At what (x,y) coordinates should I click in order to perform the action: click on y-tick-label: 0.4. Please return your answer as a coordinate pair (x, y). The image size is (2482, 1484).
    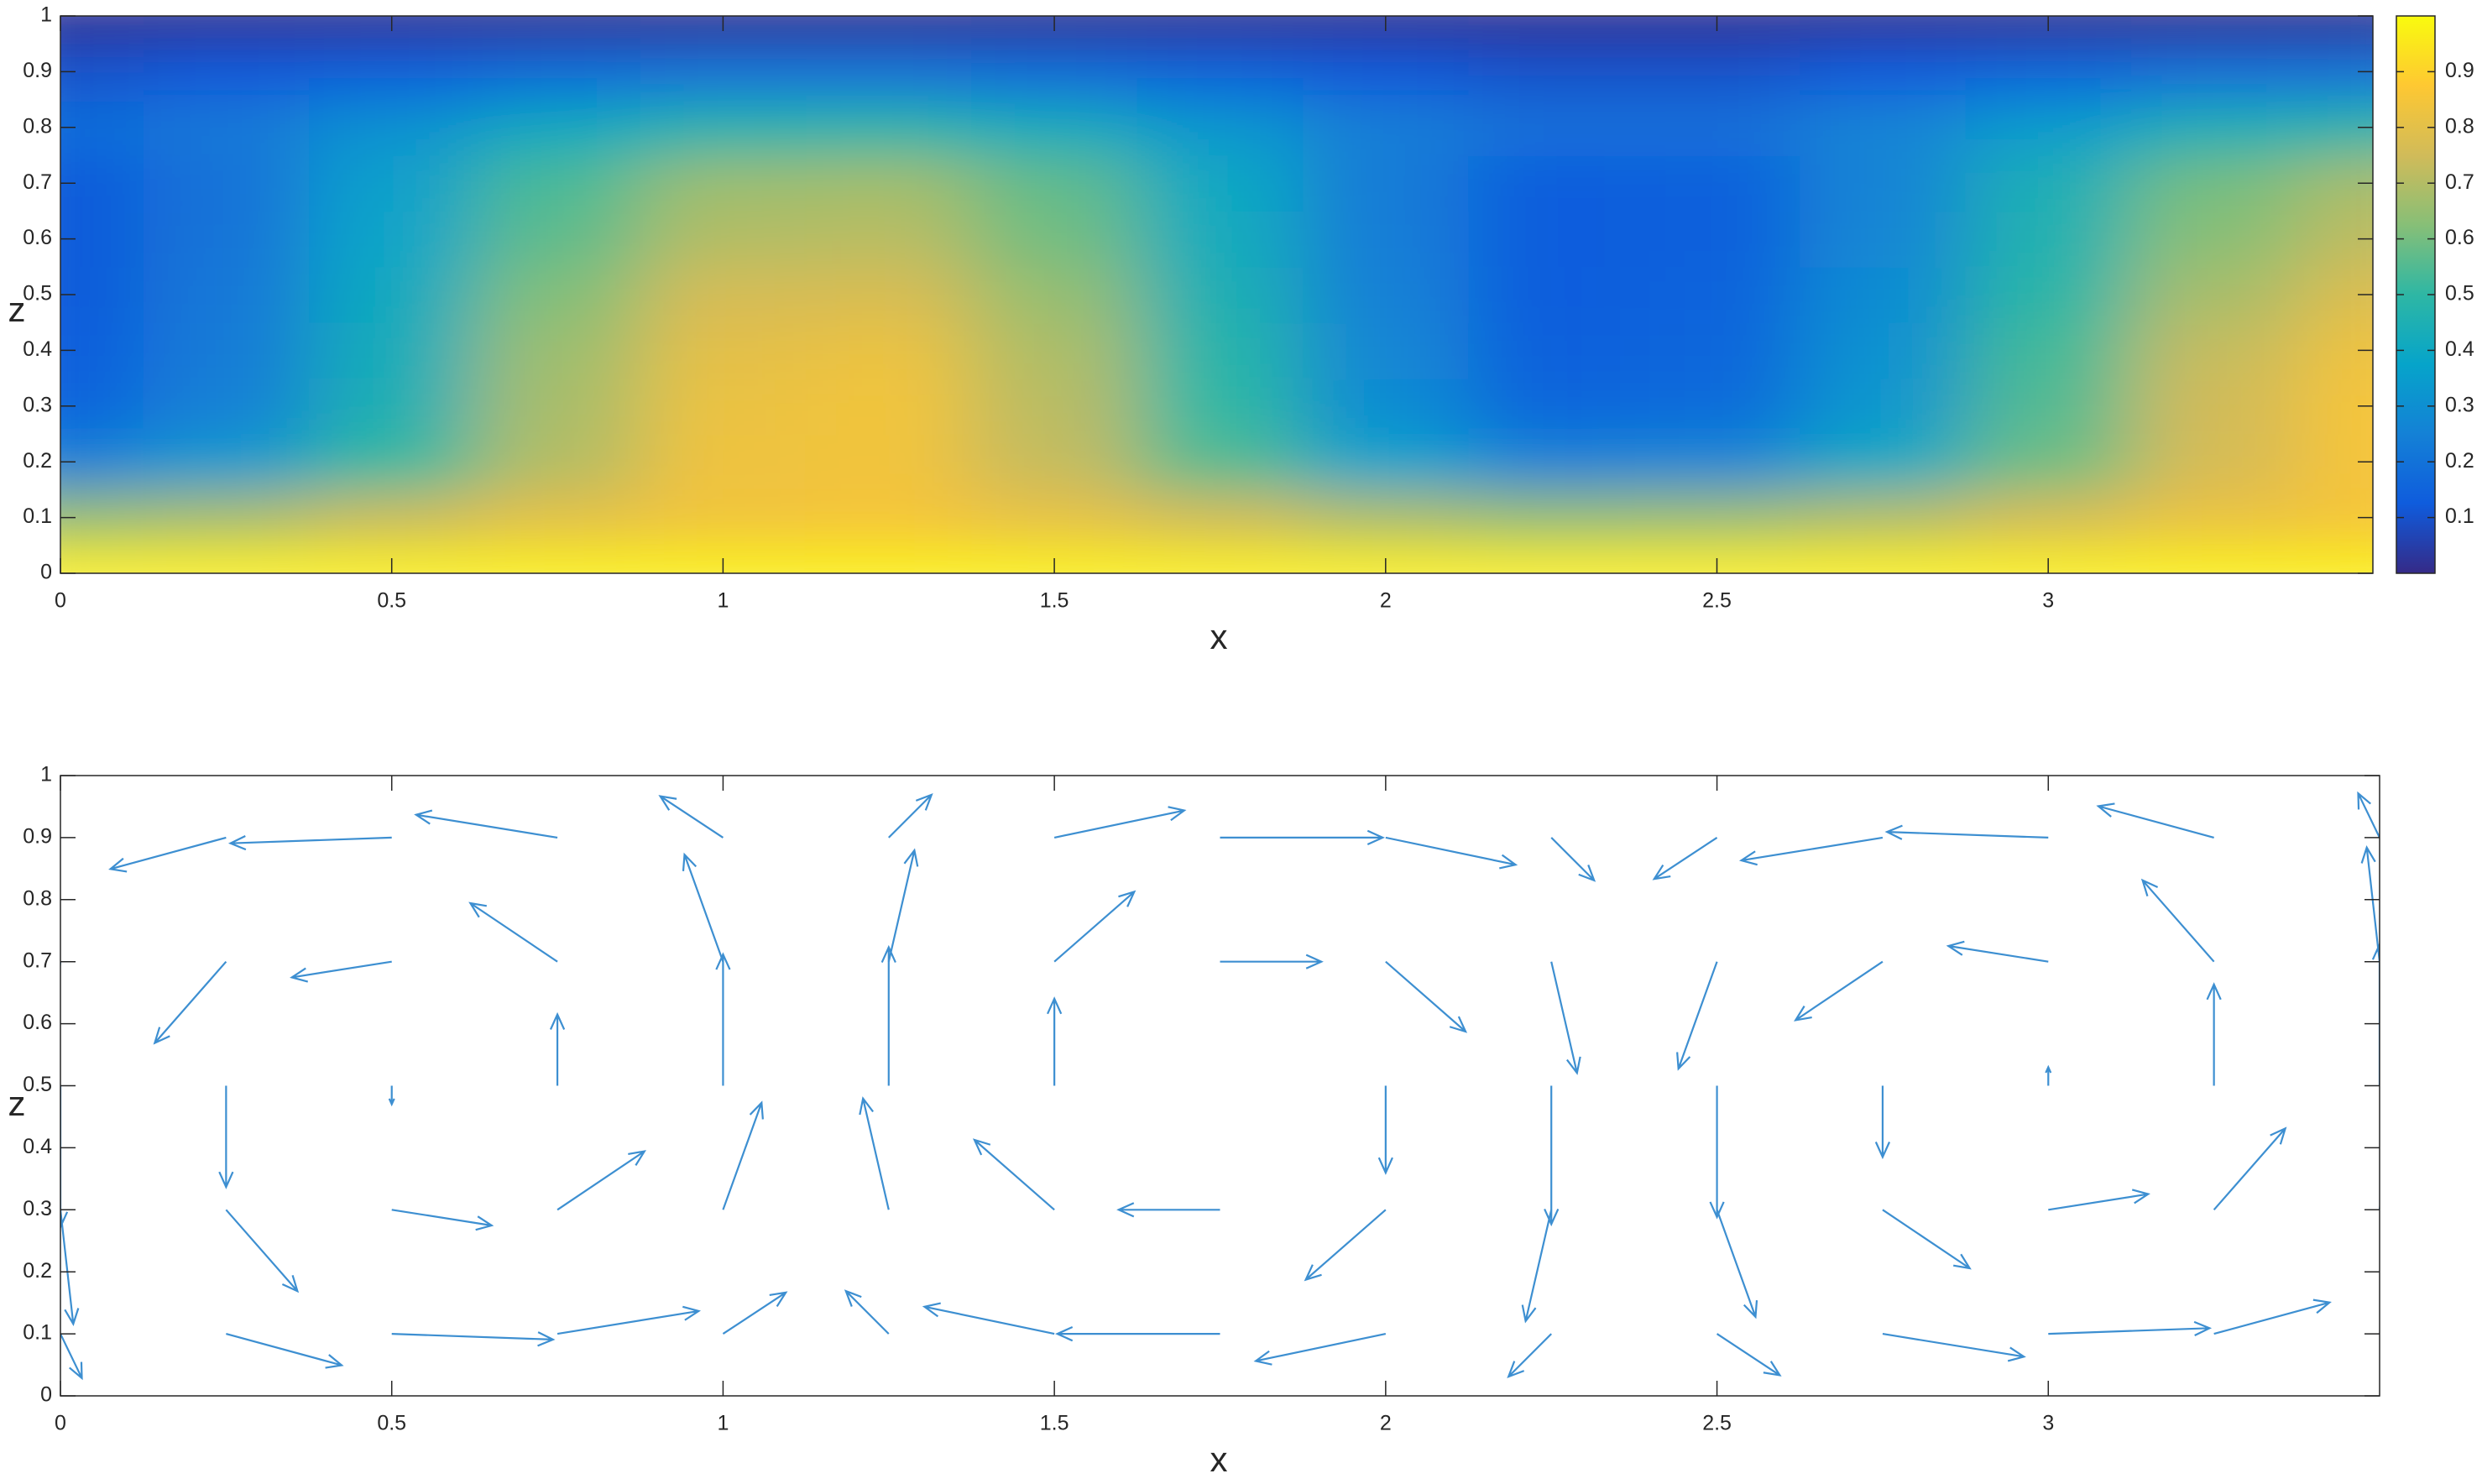
    Looking at the image, I should click on (38, 1146).